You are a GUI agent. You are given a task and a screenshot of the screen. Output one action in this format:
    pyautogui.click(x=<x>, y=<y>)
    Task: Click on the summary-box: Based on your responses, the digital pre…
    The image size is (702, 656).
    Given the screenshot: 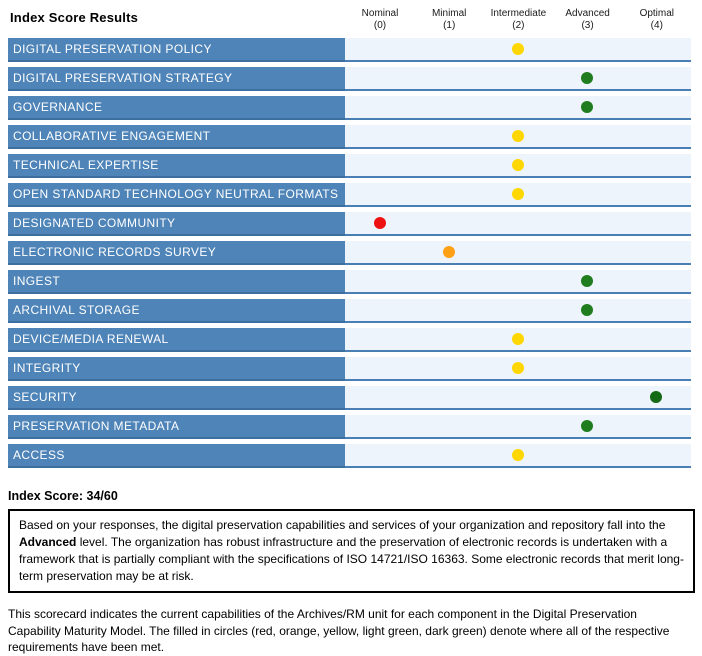 What is the action you would take?
    pyautogui.click(x=351, y=551)
    